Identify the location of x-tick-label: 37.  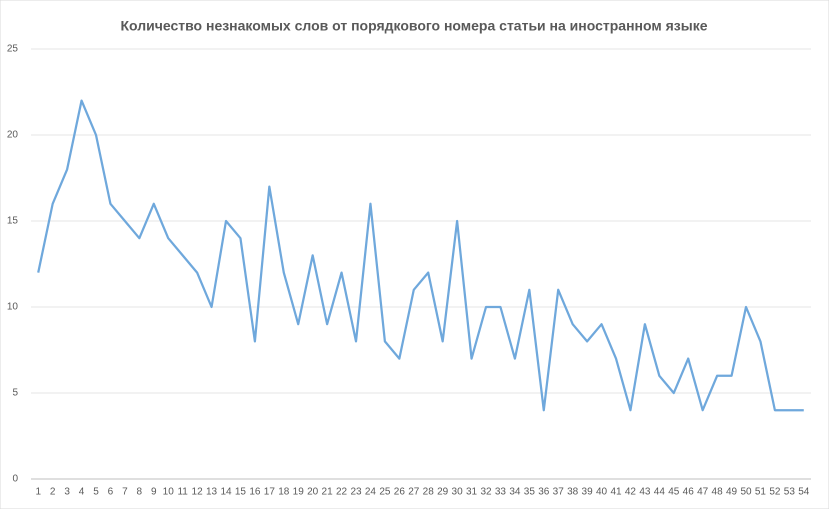
(559, 492).